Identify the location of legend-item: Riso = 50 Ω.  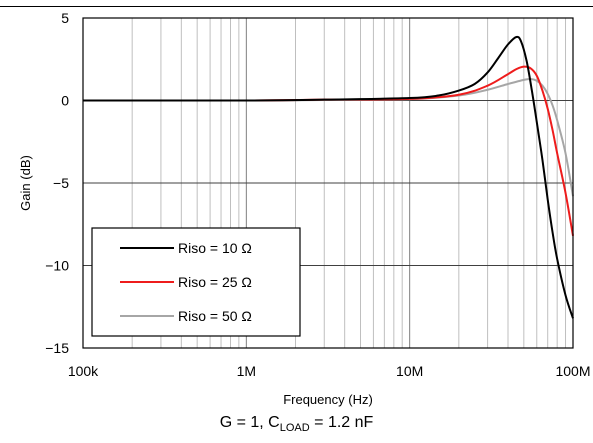
(186, 316).